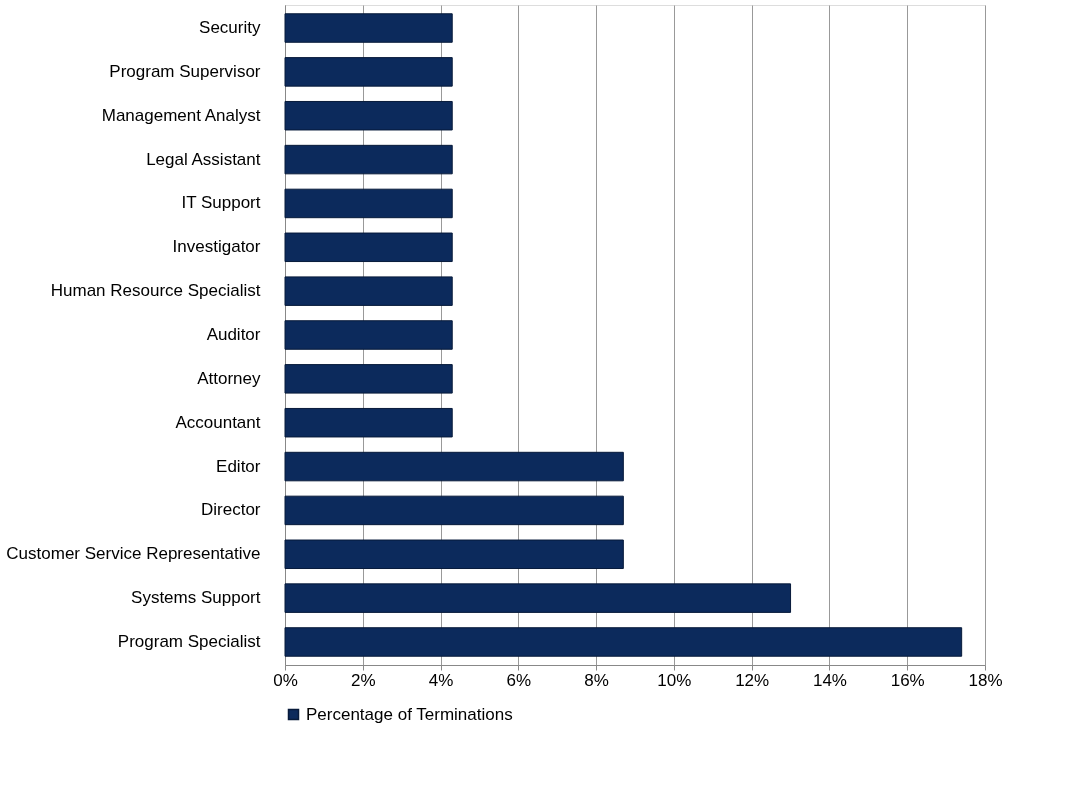  I want to click on y-tick-label: Program Supervisor, so click(185, 71).